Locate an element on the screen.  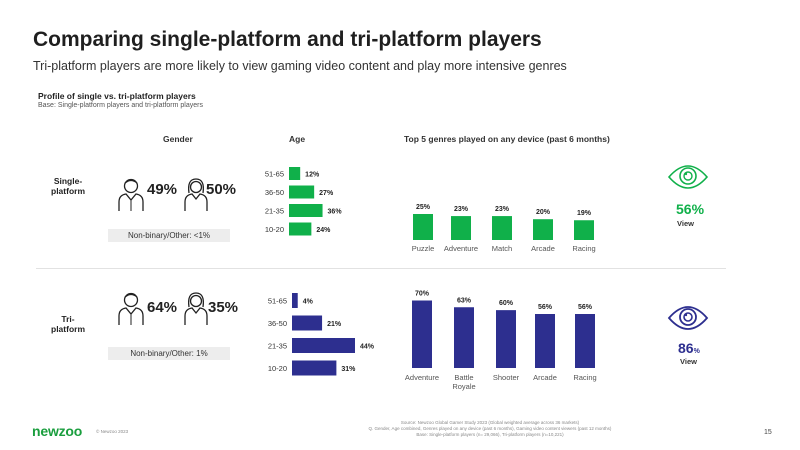
single-age-value-label: 12% is located at coordinates (312, 175).